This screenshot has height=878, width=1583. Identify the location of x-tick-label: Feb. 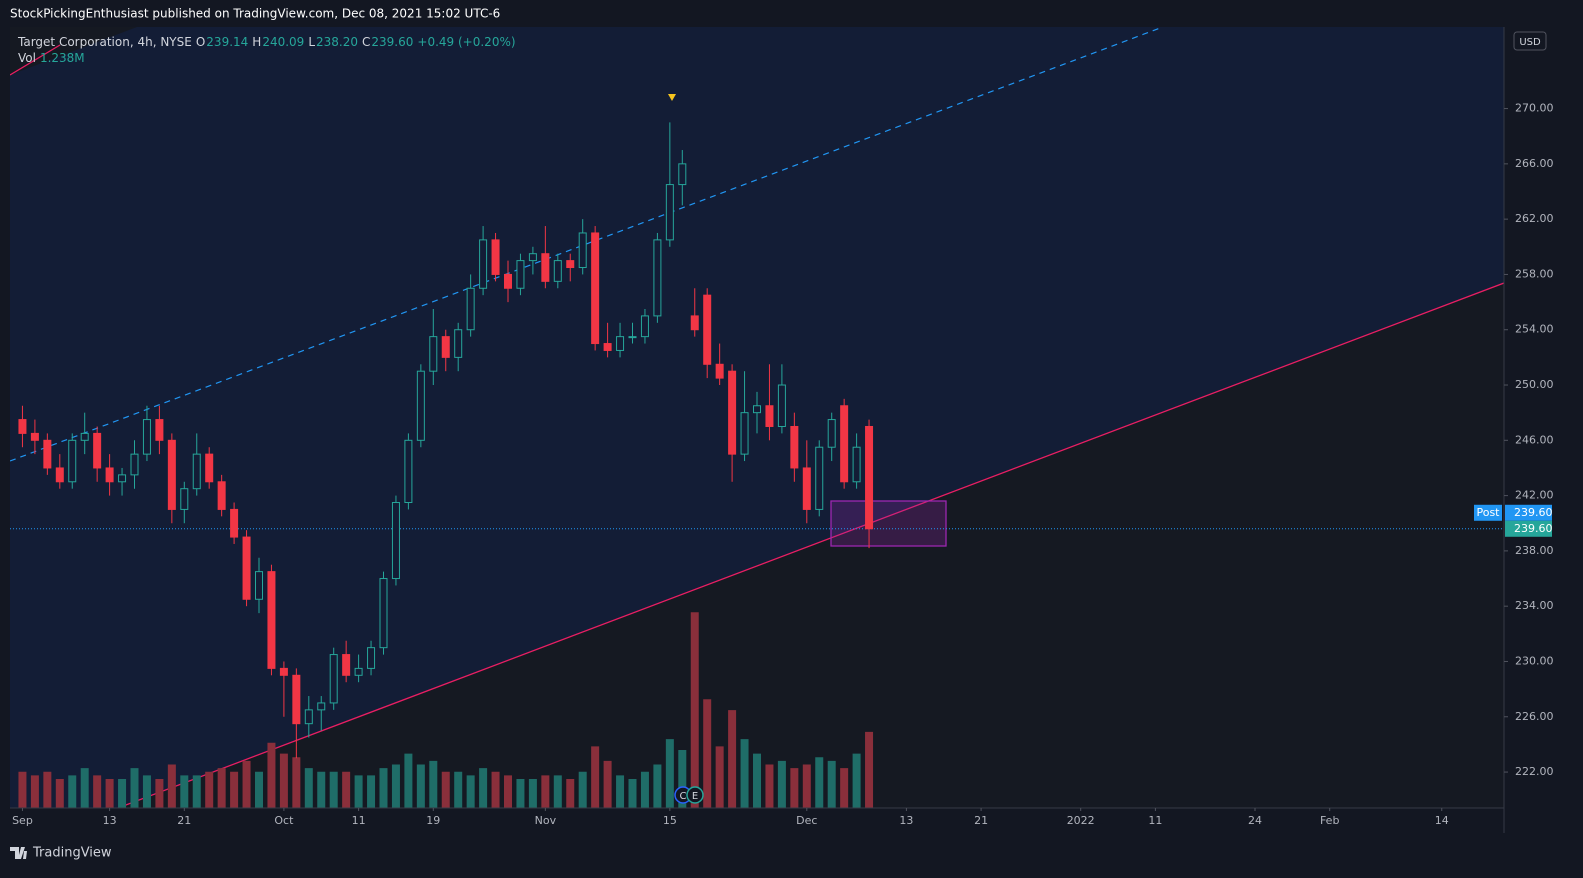
(1329, 820).